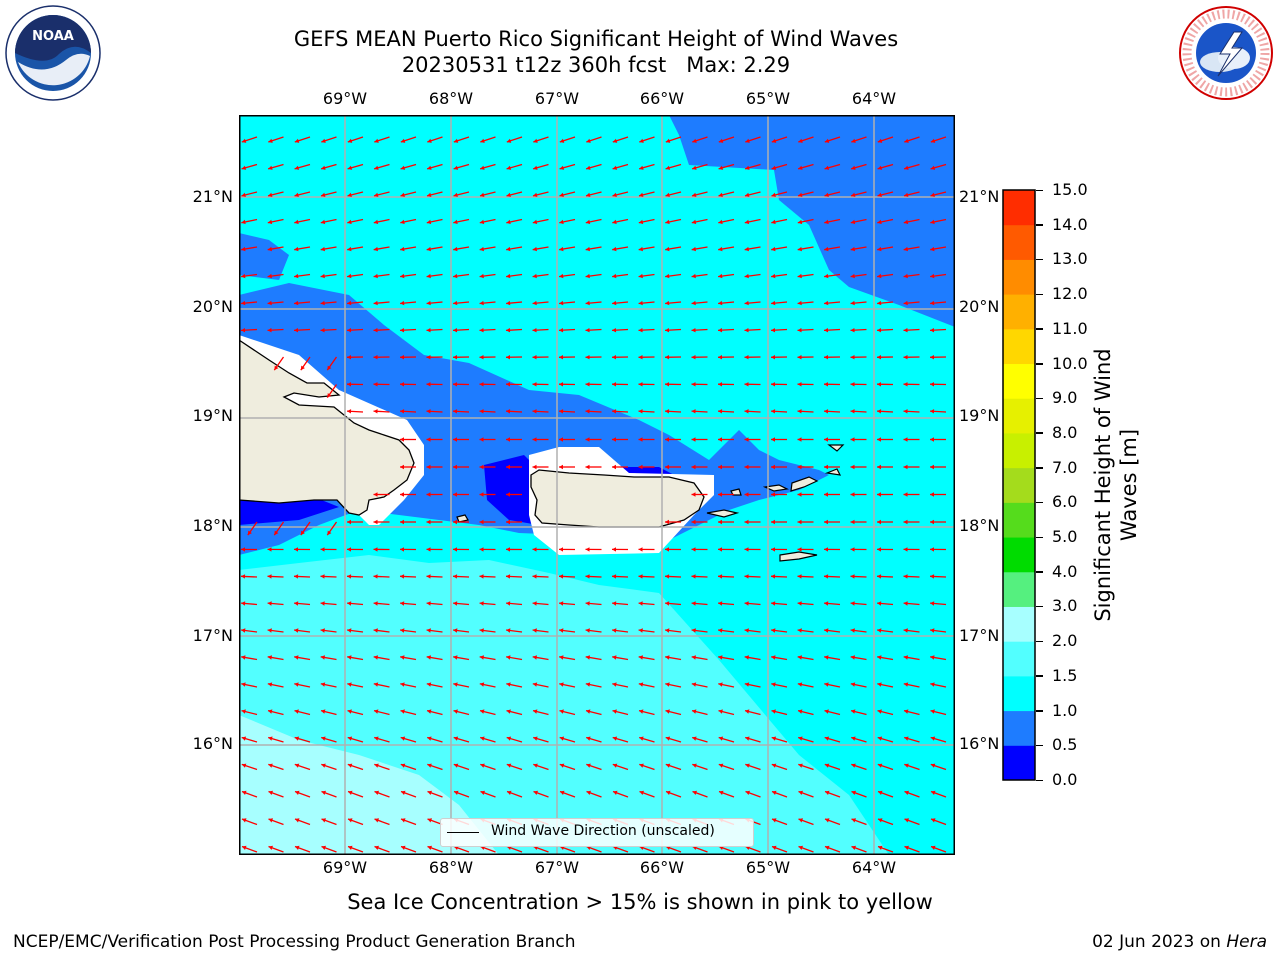 This screenshot has width=1280, height=960. I want to click on island-anegada, so click(836, 448).